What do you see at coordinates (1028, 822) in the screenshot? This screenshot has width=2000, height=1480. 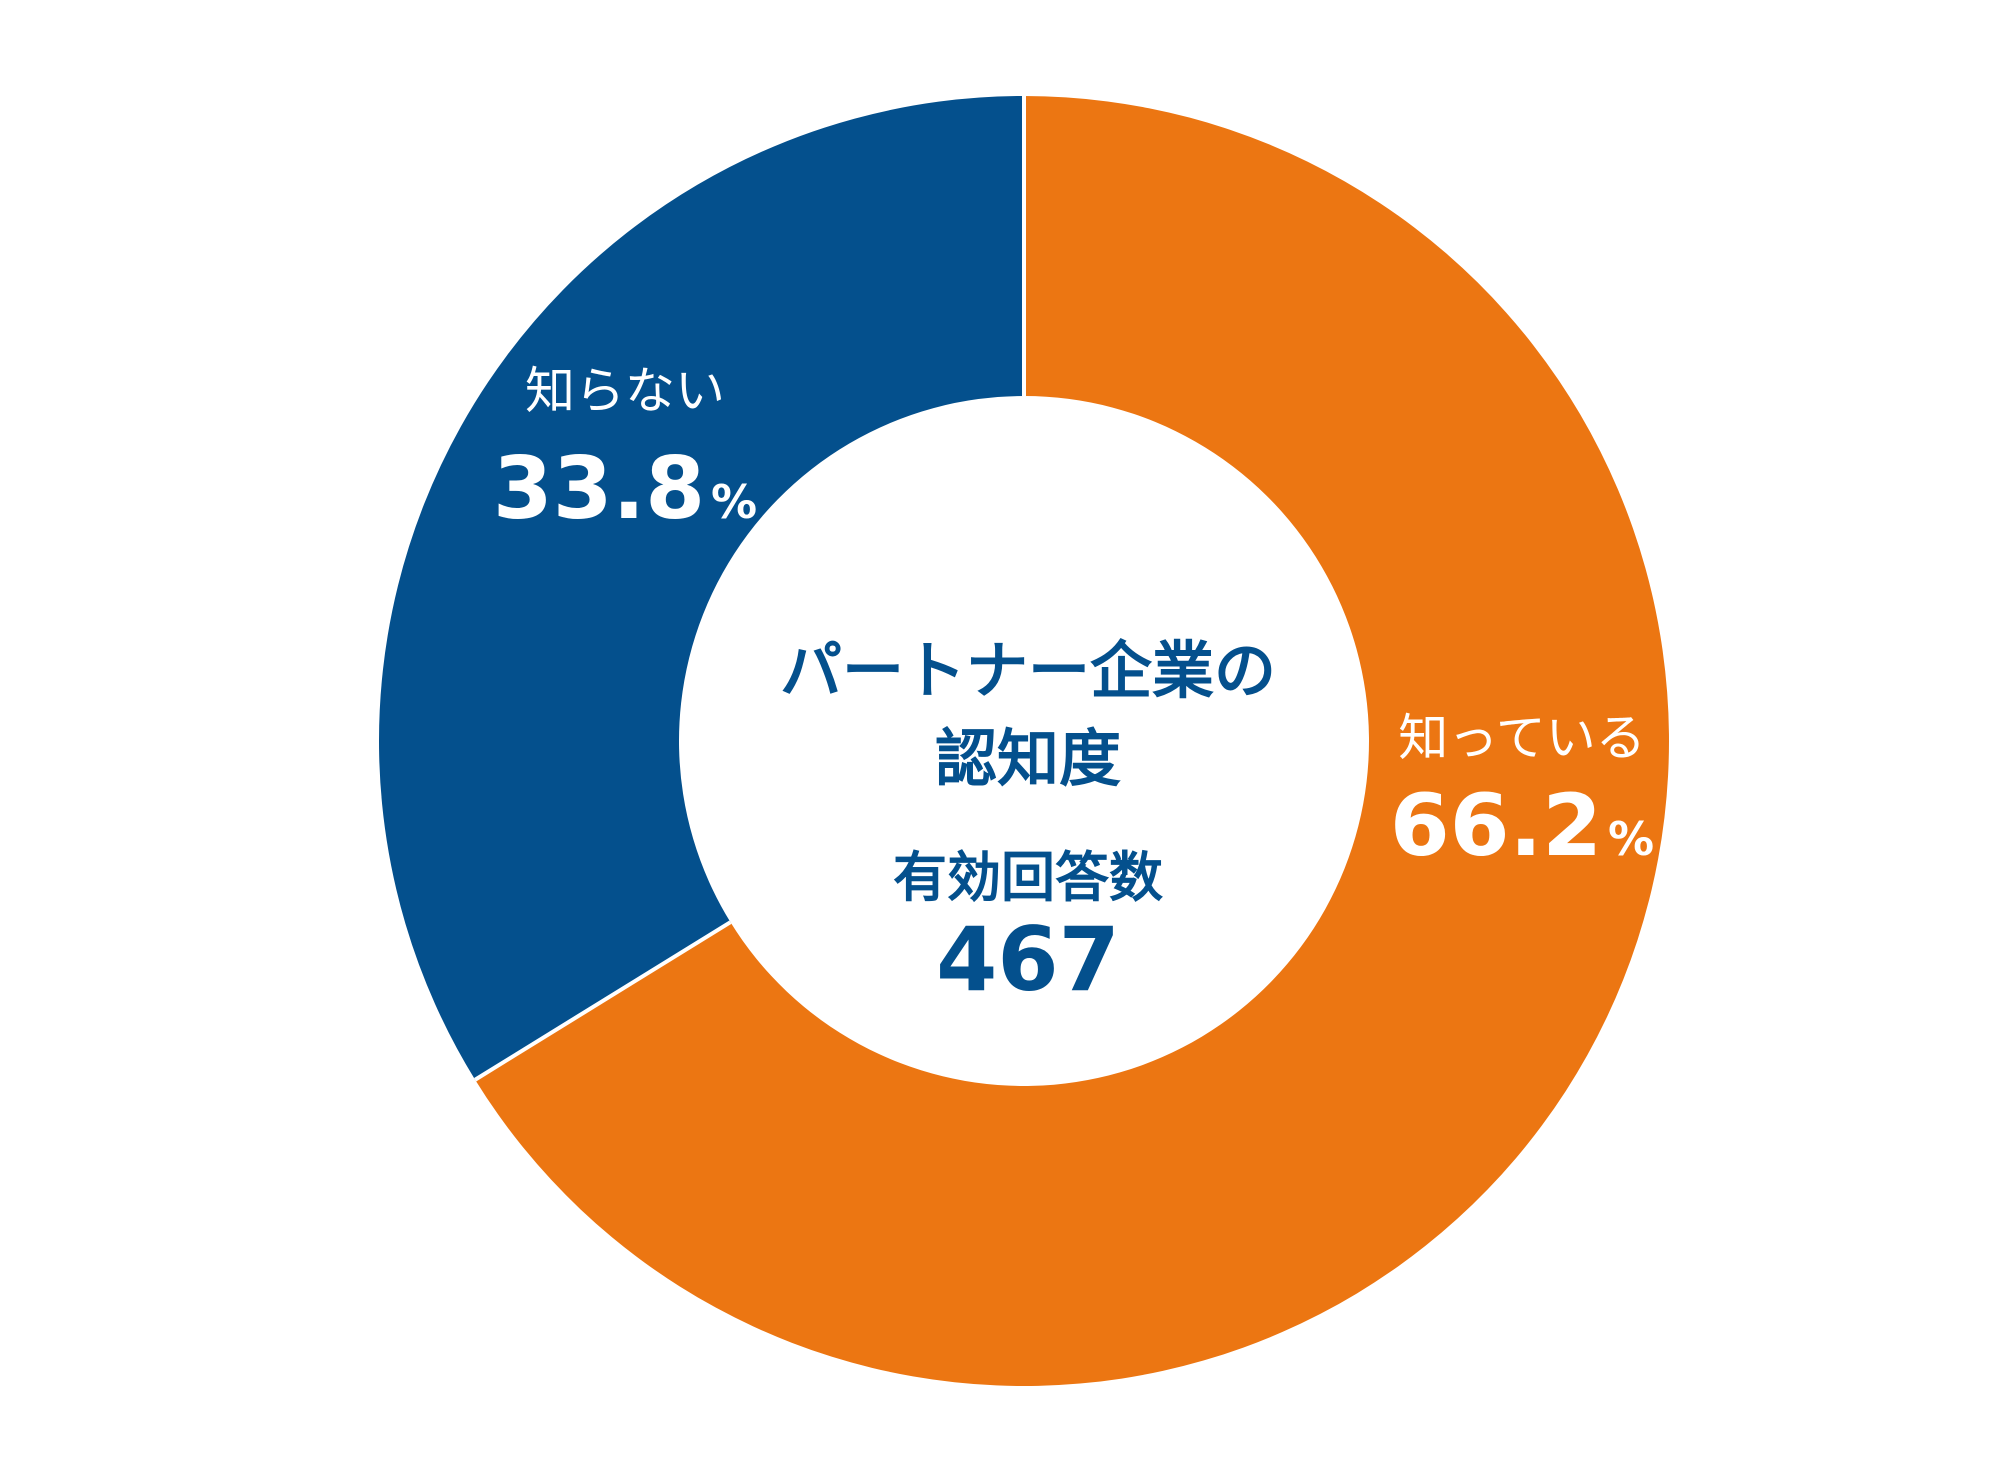 I see `center-text: パートナー企業の 認知度 有効回答数 467` at bounding box center [1028, 822].